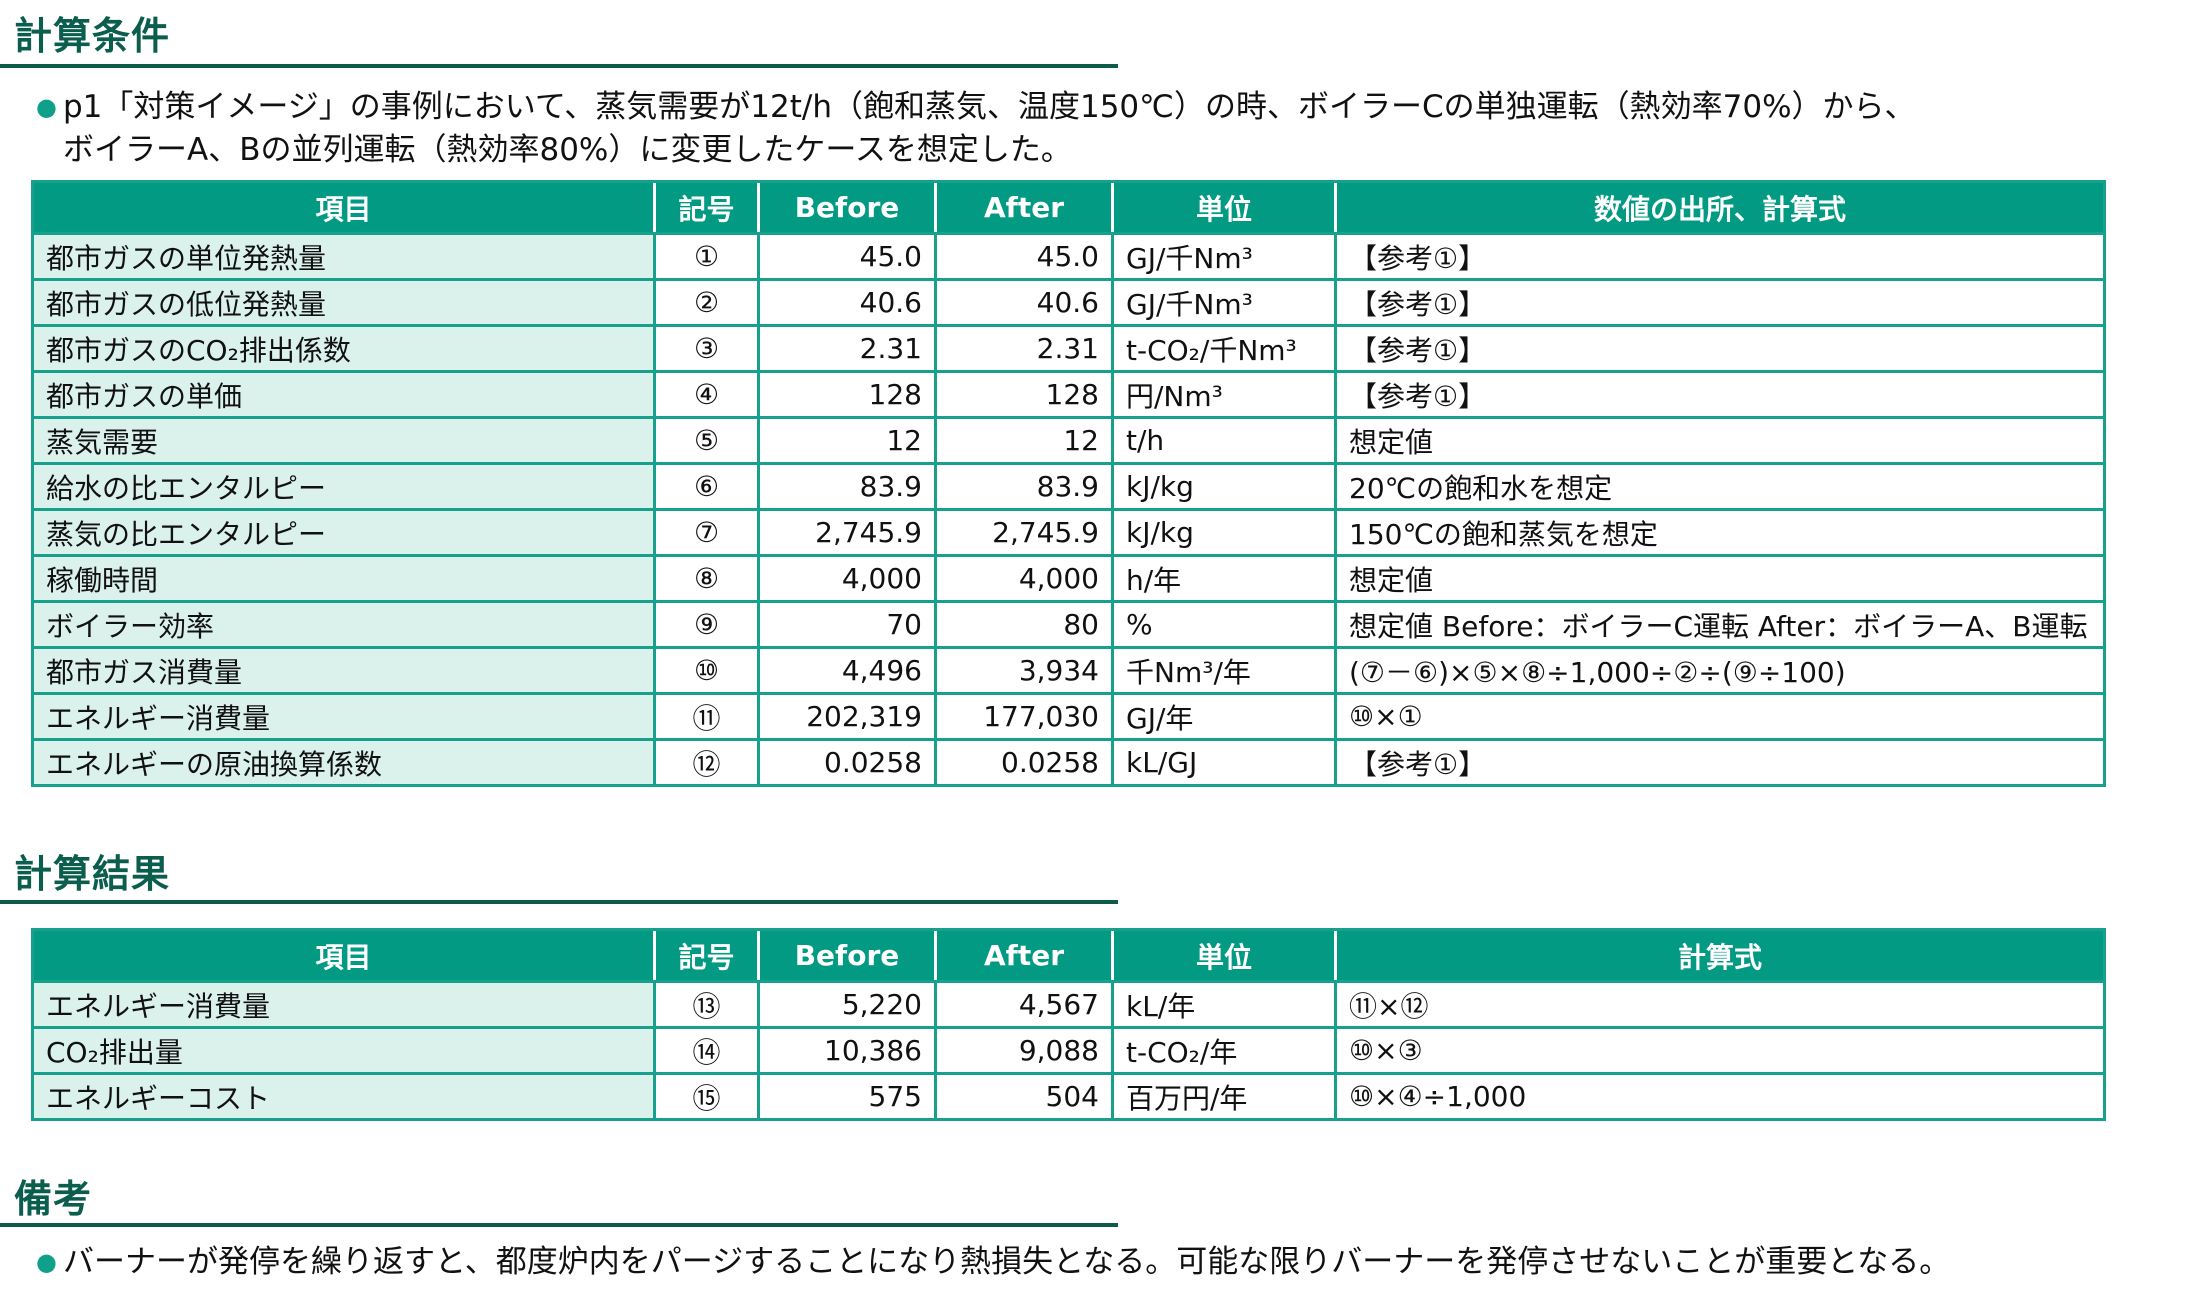 This screenshot has width=2200, height=1304. What do you see at coordinates (1224, 486) in the screenshot?
I see `row-unit: kJ/kg` at bounding box center [1224, 486].